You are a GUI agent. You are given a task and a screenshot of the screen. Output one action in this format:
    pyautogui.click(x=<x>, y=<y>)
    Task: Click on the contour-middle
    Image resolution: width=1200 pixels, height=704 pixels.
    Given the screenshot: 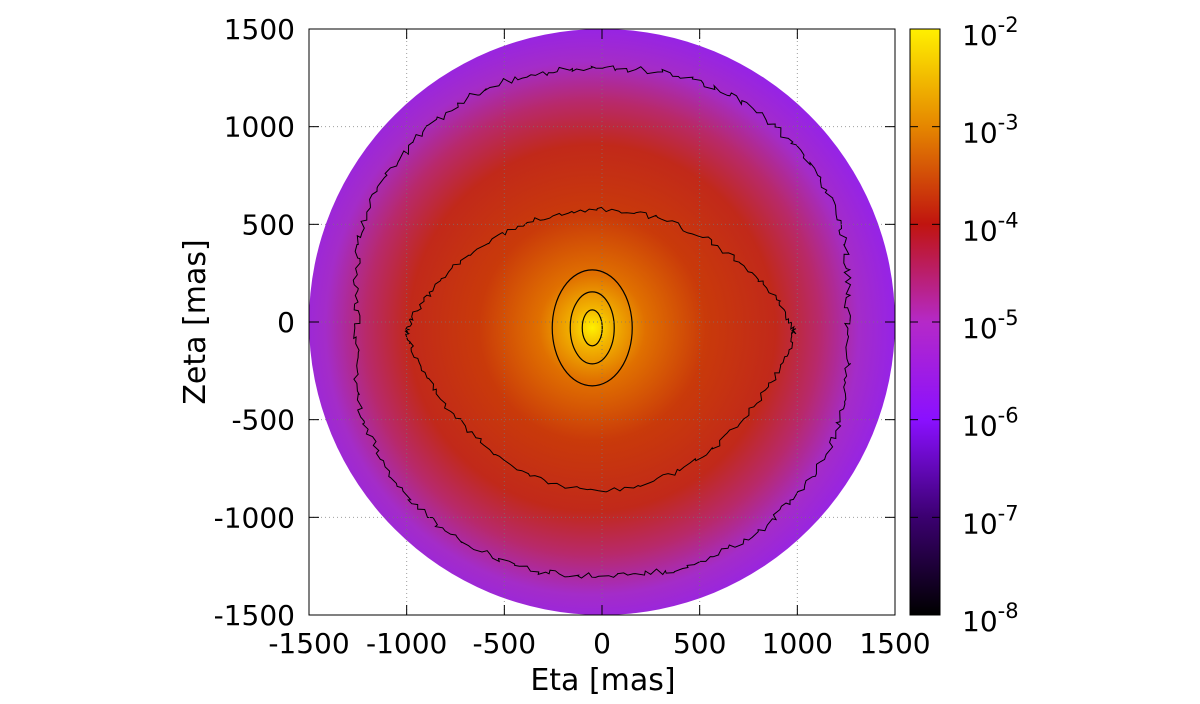 What is the action you would take?
    pyautogui.click(x=600, y=349)
    